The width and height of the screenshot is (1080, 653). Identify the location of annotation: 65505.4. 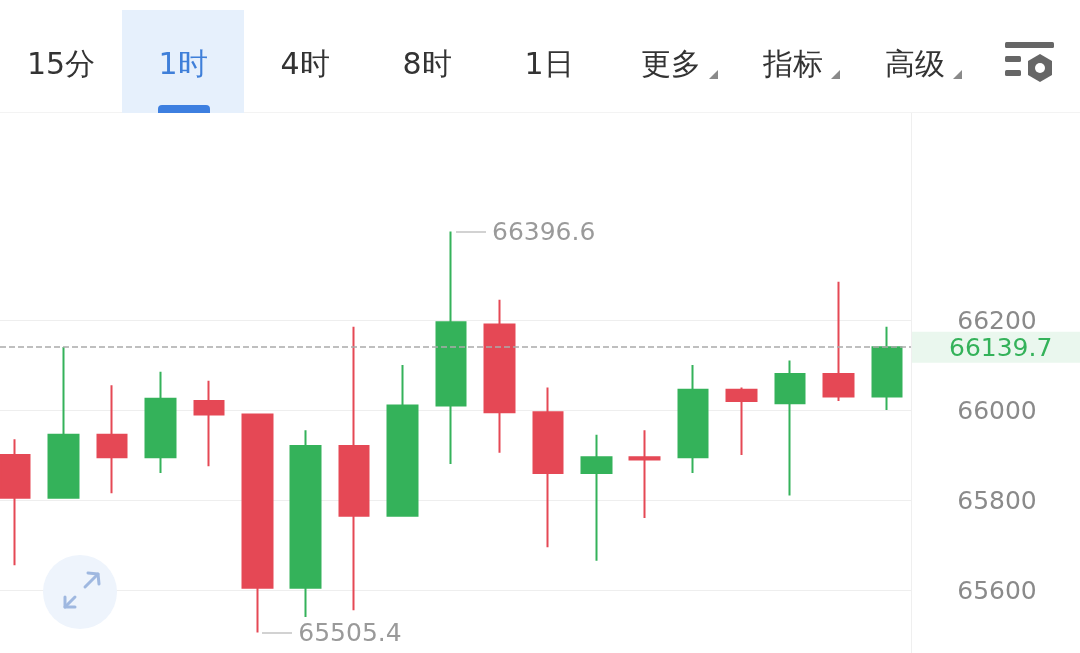
(350, 632).